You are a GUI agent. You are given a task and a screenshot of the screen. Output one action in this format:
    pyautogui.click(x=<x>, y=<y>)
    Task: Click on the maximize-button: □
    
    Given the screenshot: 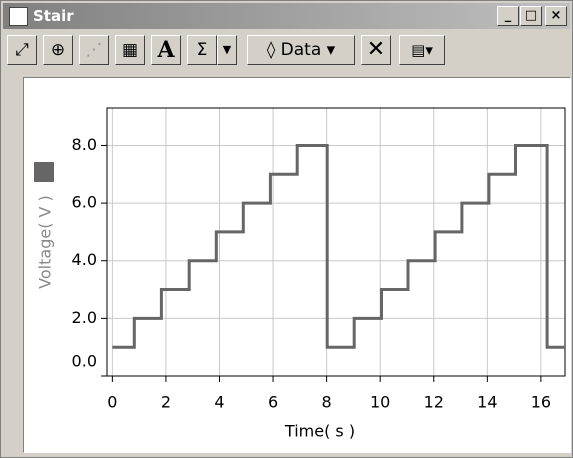 What is the action you would take?
    pyautogui.click(x=531, y=16)
    